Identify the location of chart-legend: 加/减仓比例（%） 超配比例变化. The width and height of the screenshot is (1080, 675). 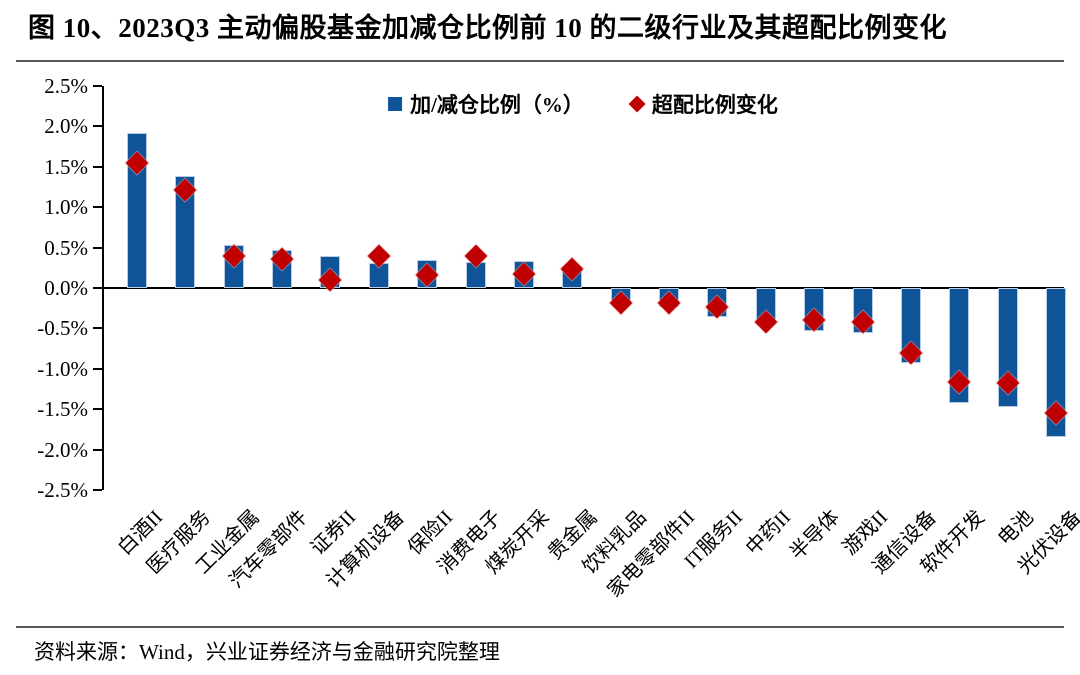
(583, 104).